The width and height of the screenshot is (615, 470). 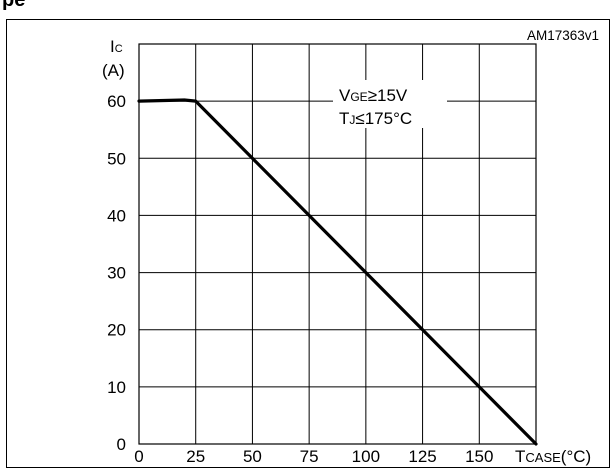 What do you see at coordinates (113, 70) in the screenshot?
I see `y-axis-unit: (A)` at bounding box center [113, 70].